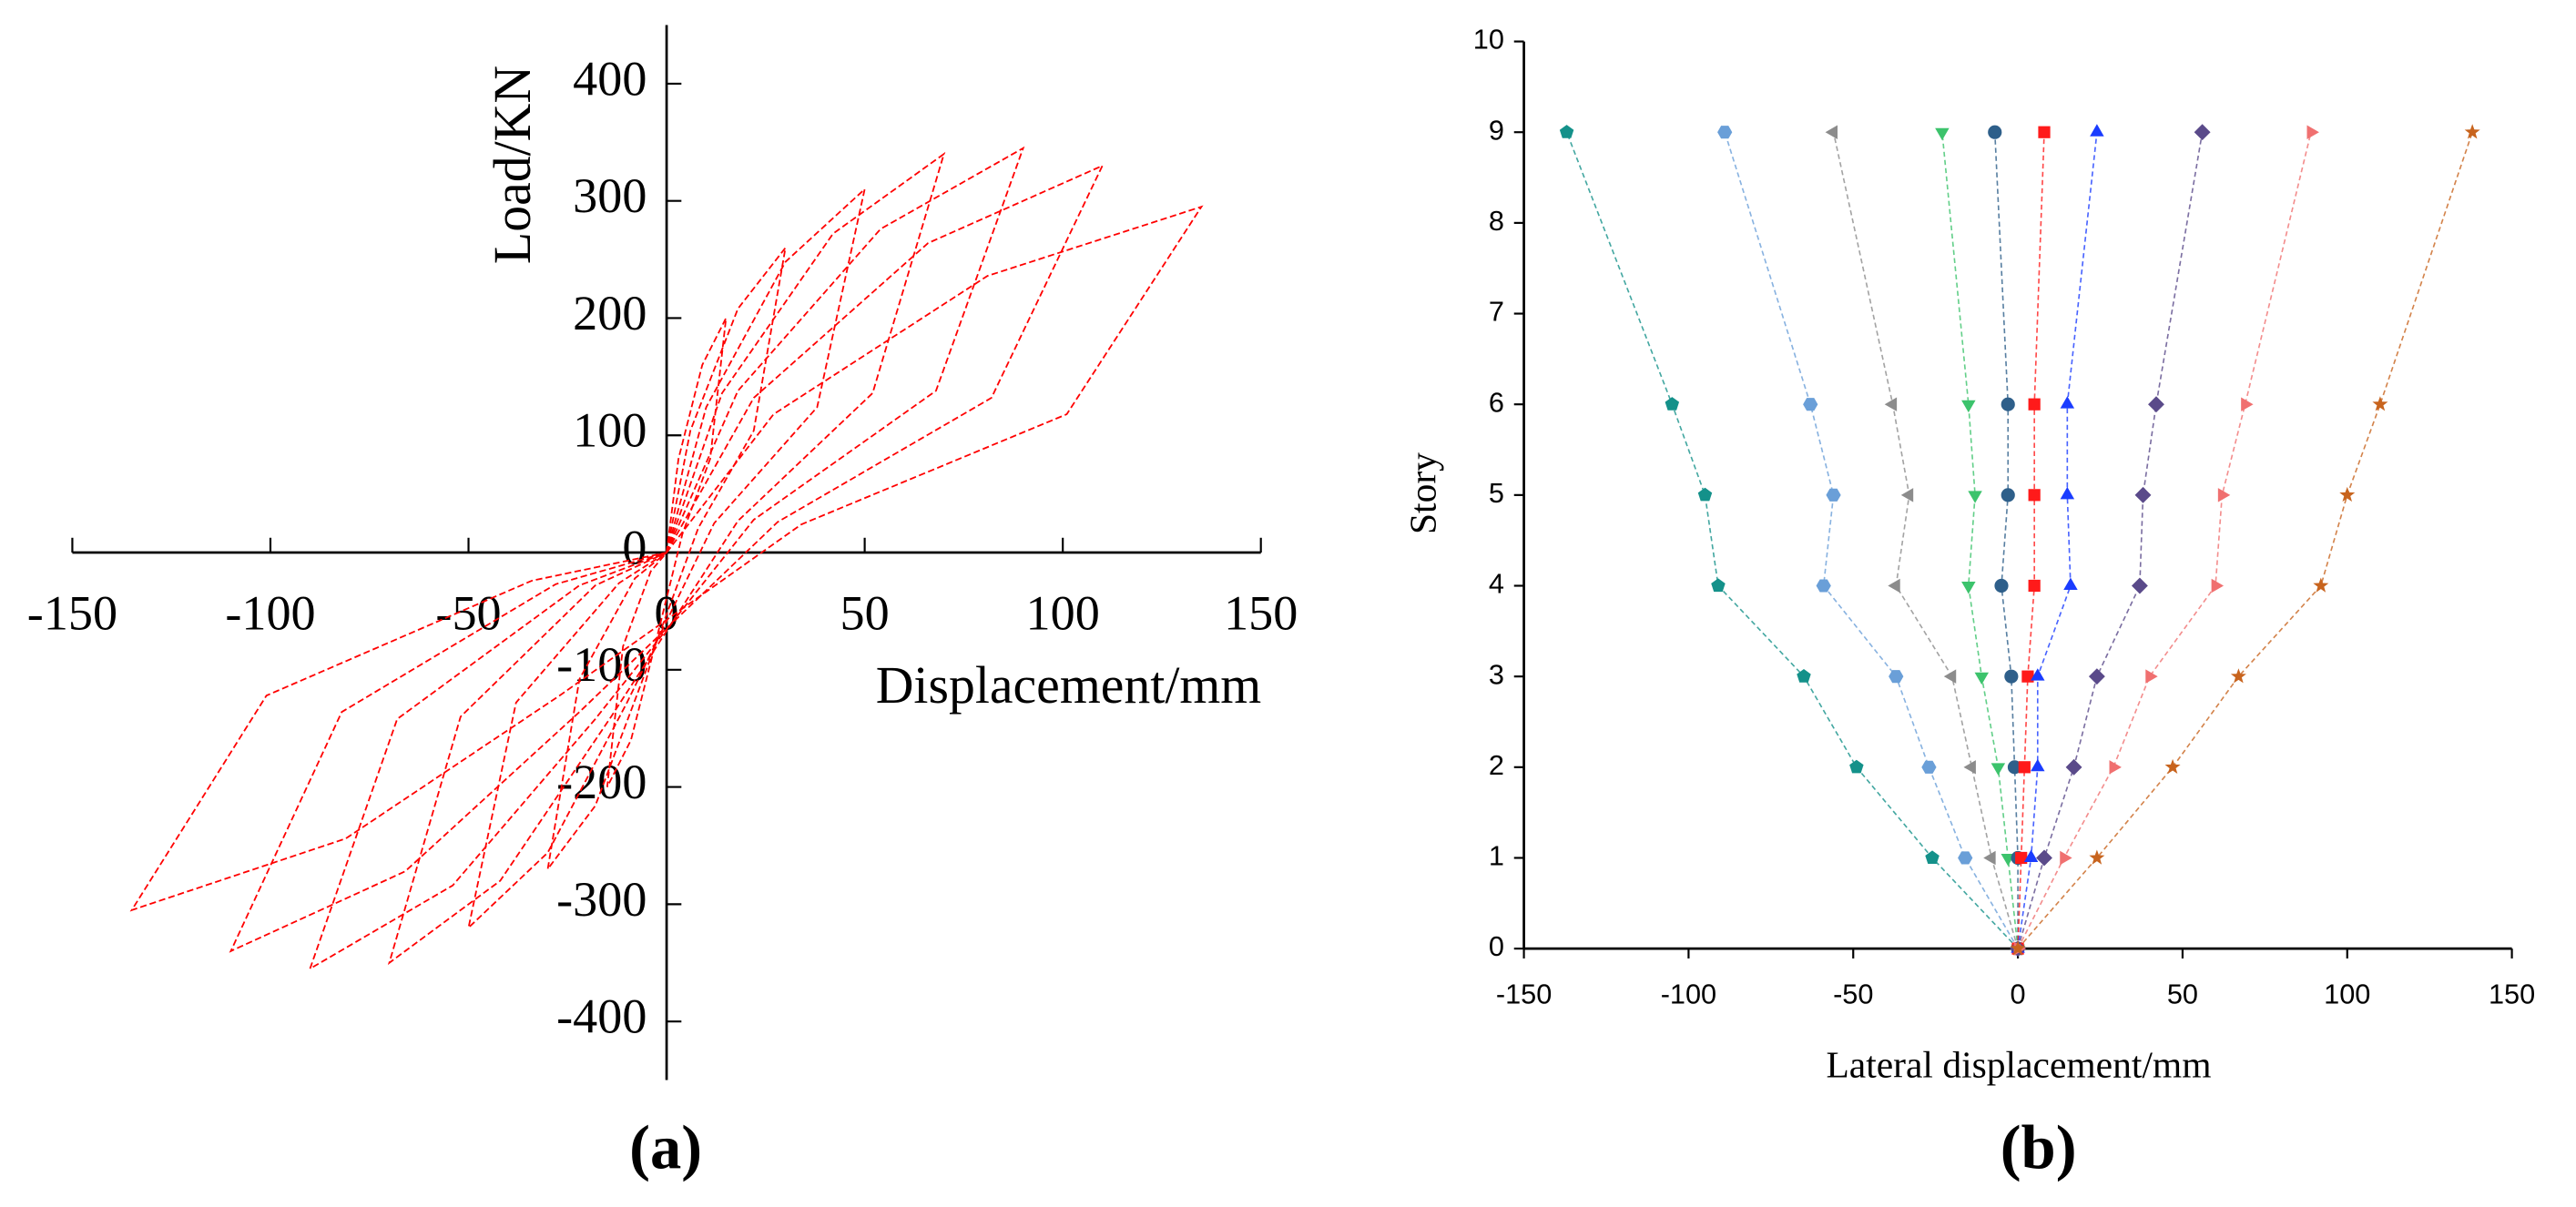 Image resolution: width=2576 pixels, height=1207 pixels. I want to click on caption: (b), so click(2039, 1148).